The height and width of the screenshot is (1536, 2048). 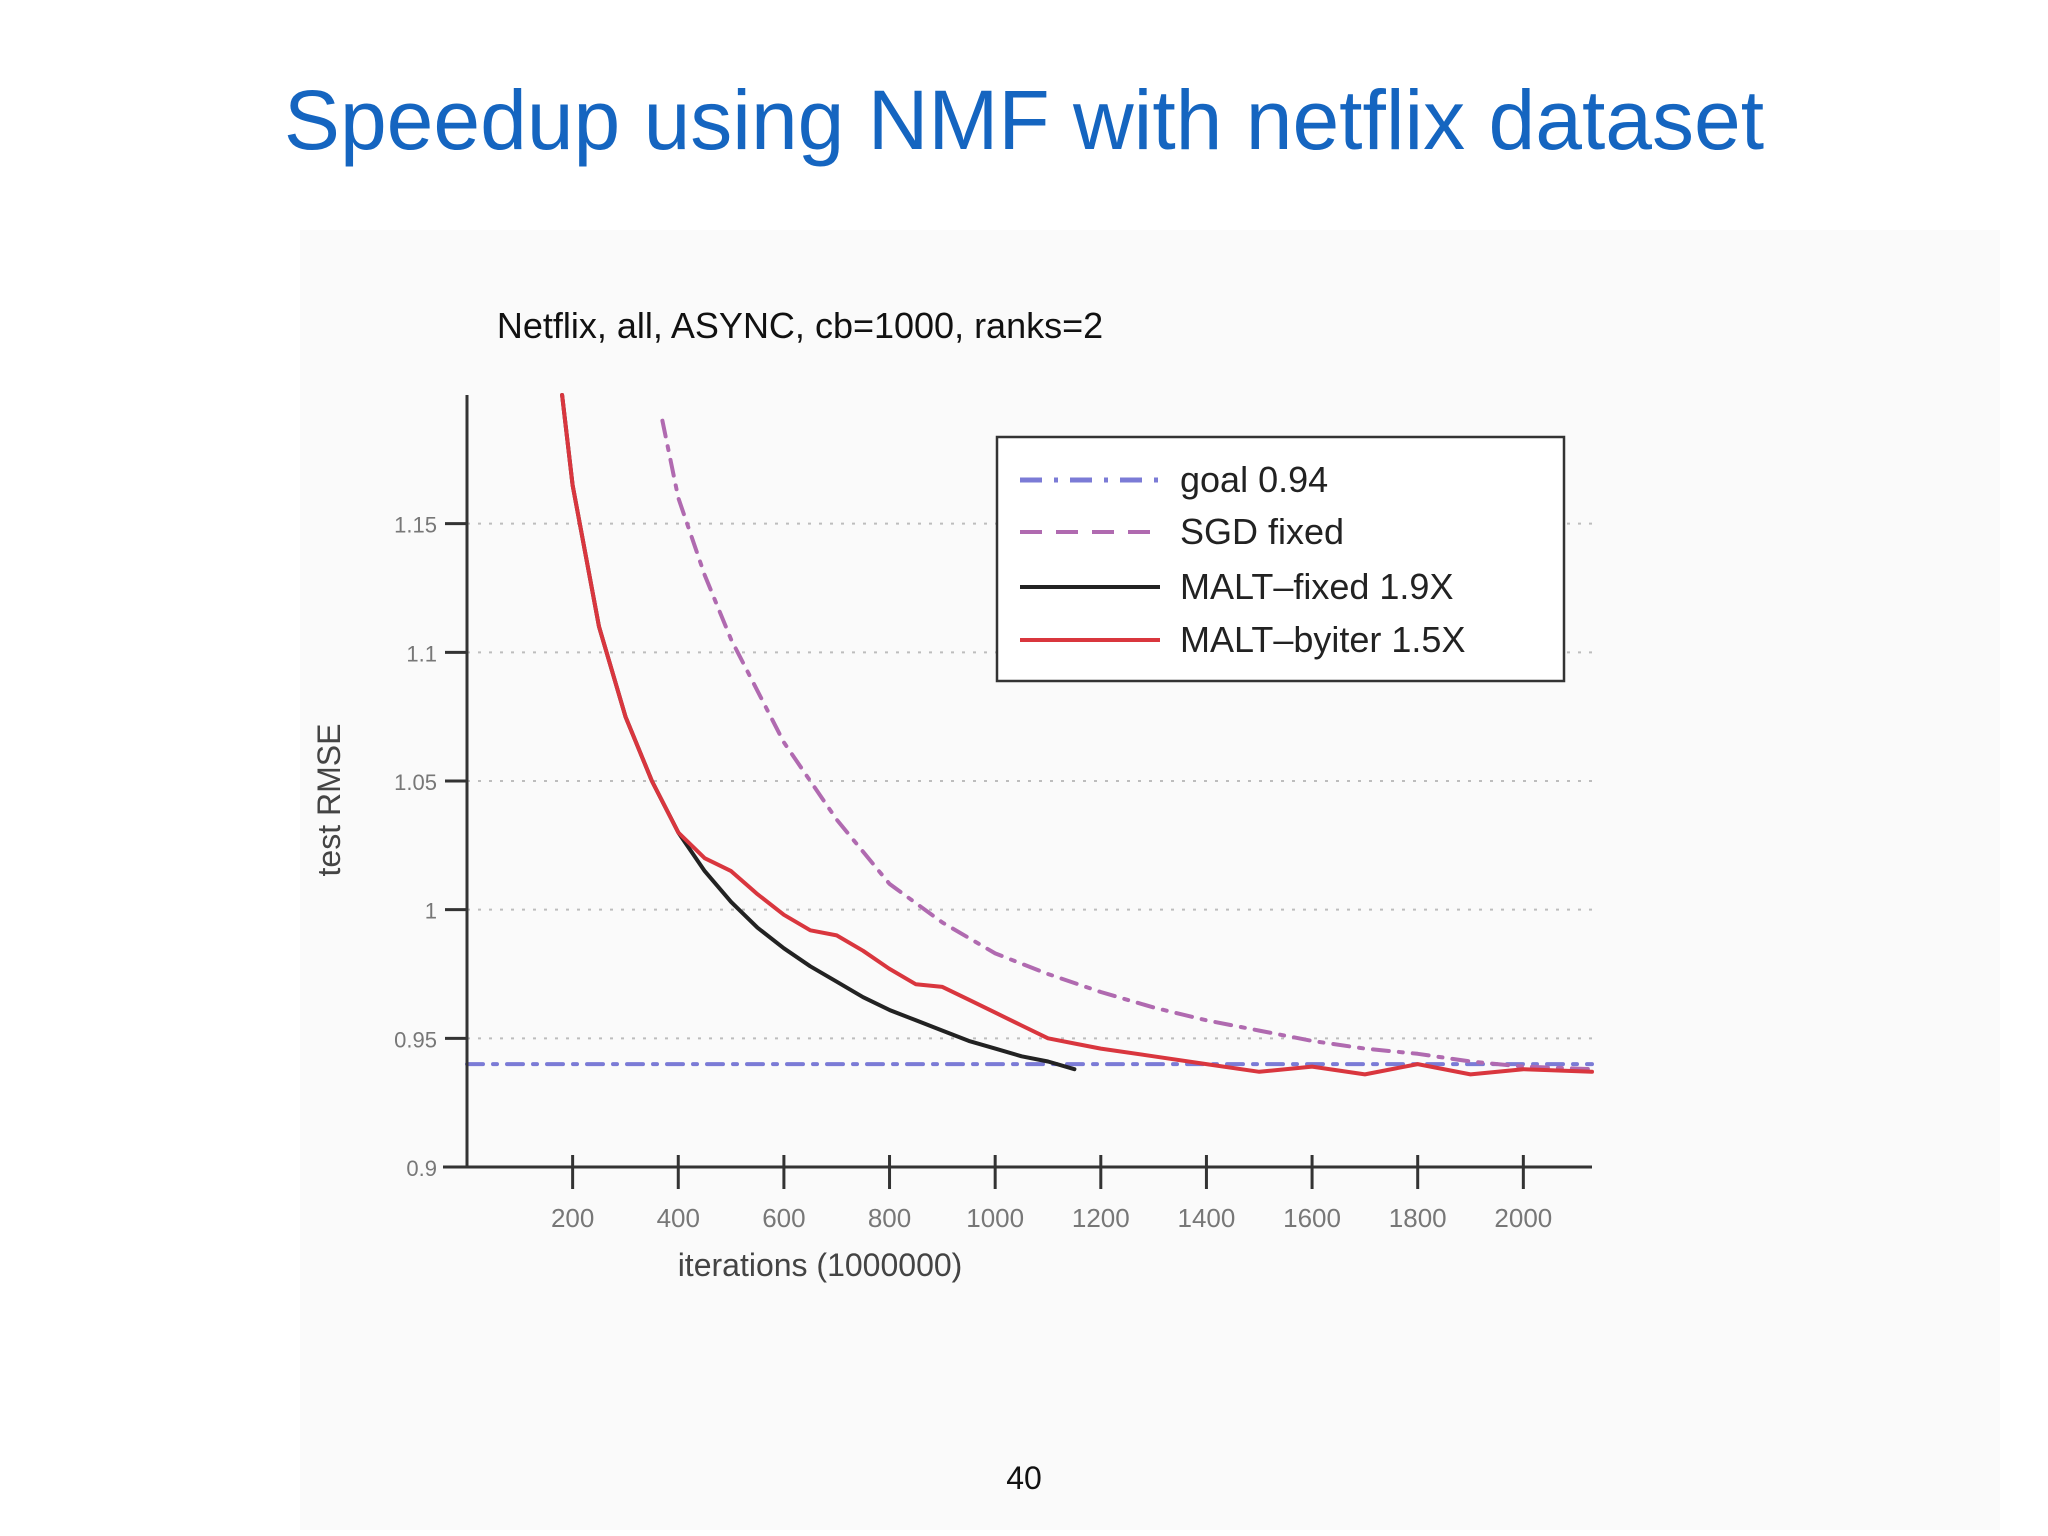 What do you see at coordinates (889, 1218) in the screenshot?
I see `x-tick-label: 800` at bounding box center [889, 1218].